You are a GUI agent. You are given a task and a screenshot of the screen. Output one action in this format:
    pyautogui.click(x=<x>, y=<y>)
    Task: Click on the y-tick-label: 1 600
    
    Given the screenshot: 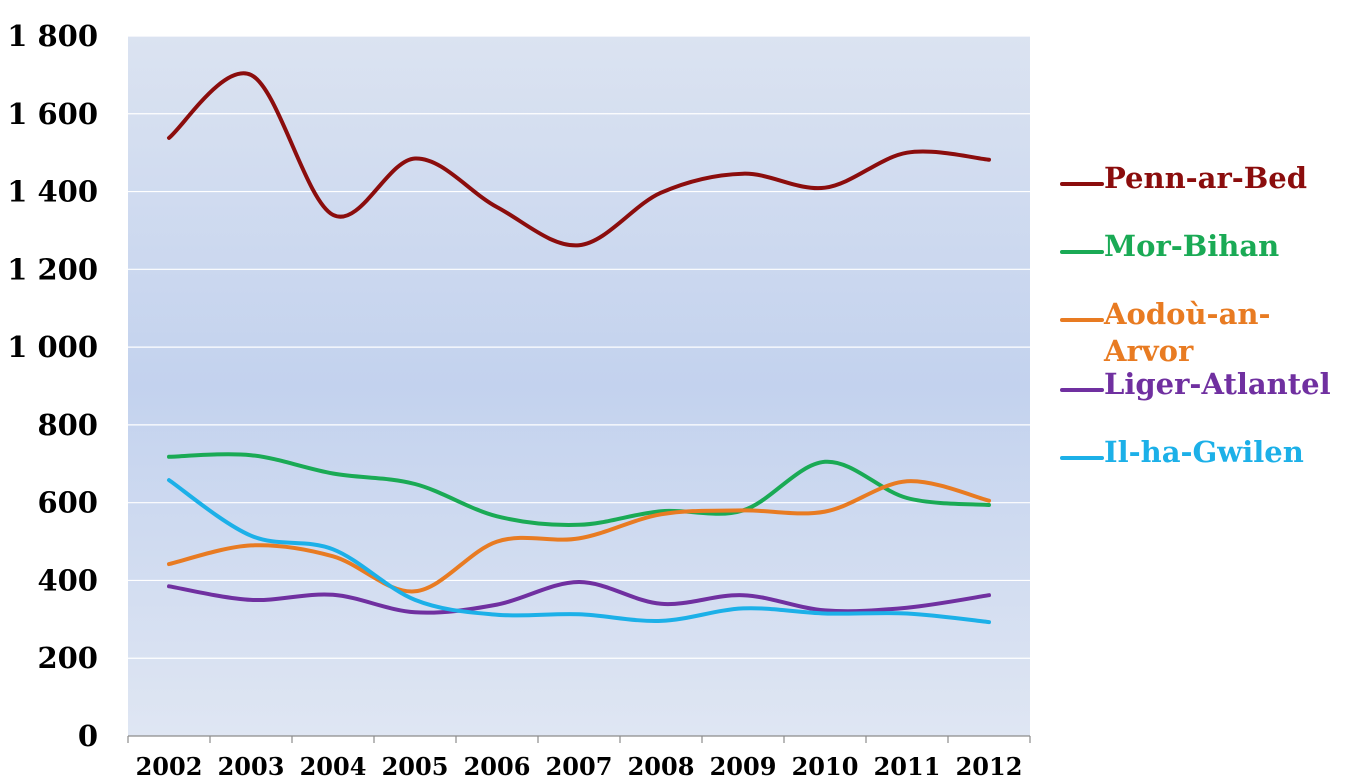 What is the action you would take?
    pyautogui.click(x=52, y=114)
    